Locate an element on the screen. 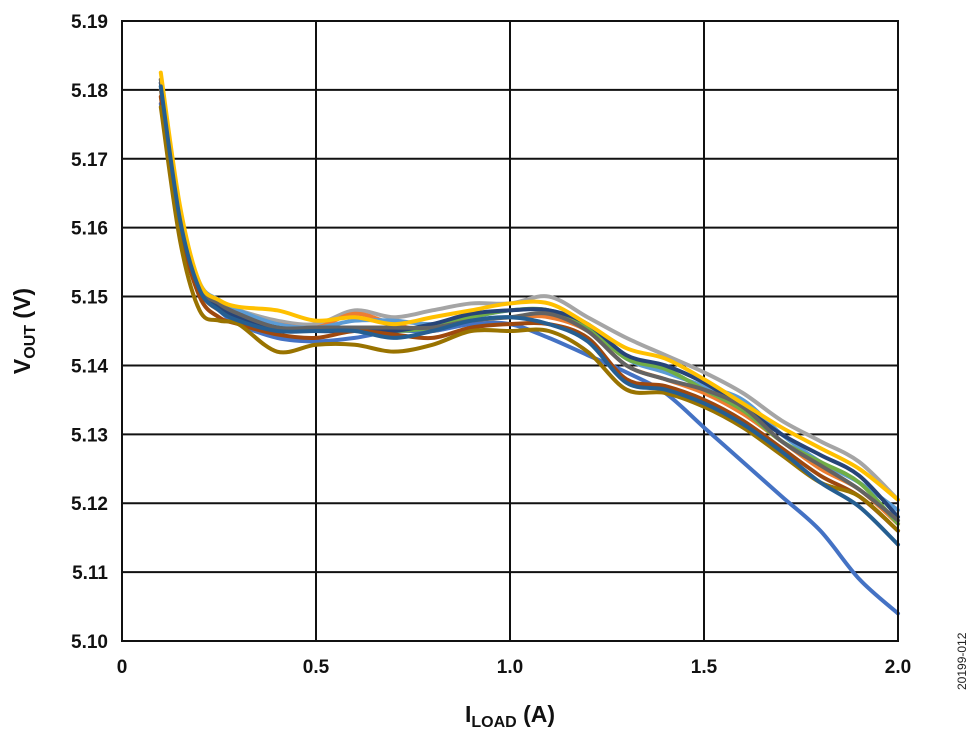  x-tick-label: 0.5 is located at coordinates (316, 667).